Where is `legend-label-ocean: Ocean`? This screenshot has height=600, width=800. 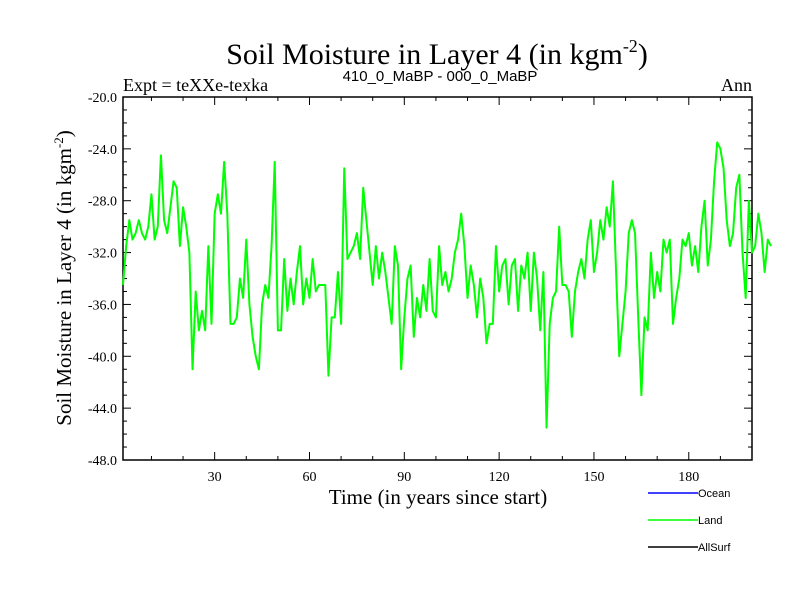 legend-label-ocean: Ocean is located at coordinates (714, 494).